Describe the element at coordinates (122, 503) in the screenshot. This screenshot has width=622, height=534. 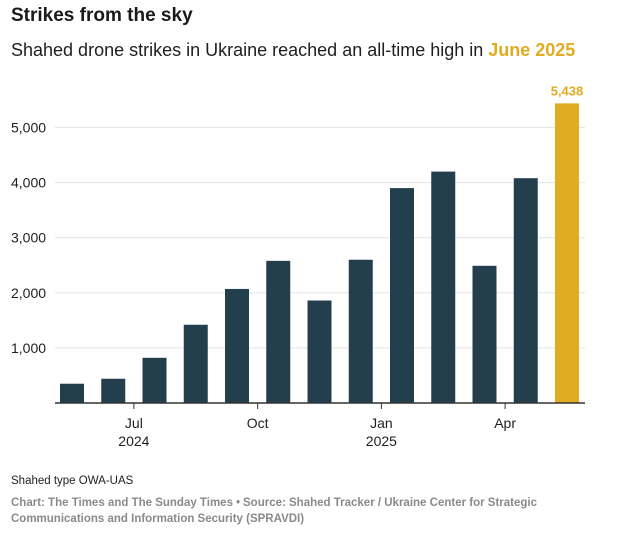
I see `chart-credit: Chart: The Times and The Sunday Times` at that location.